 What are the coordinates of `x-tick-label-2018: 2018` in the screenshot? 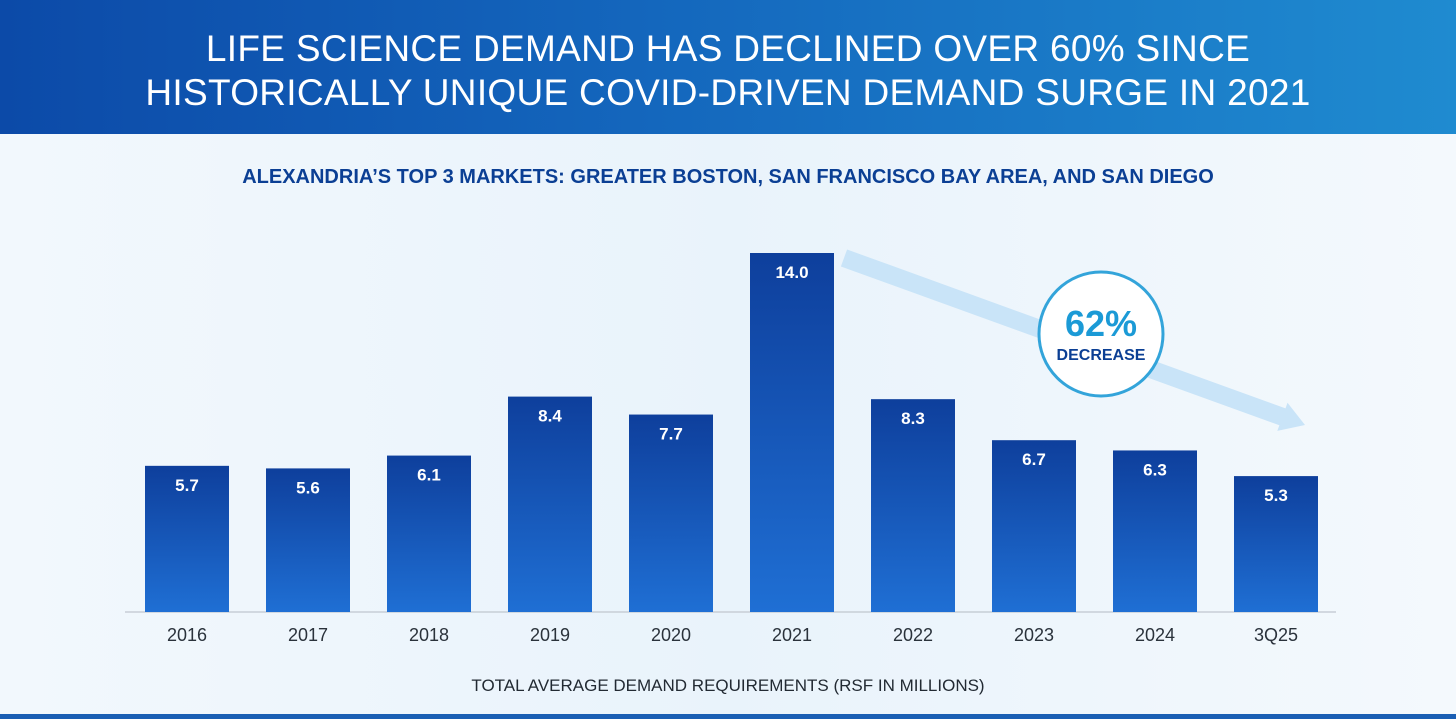 It's located at (429, 635).